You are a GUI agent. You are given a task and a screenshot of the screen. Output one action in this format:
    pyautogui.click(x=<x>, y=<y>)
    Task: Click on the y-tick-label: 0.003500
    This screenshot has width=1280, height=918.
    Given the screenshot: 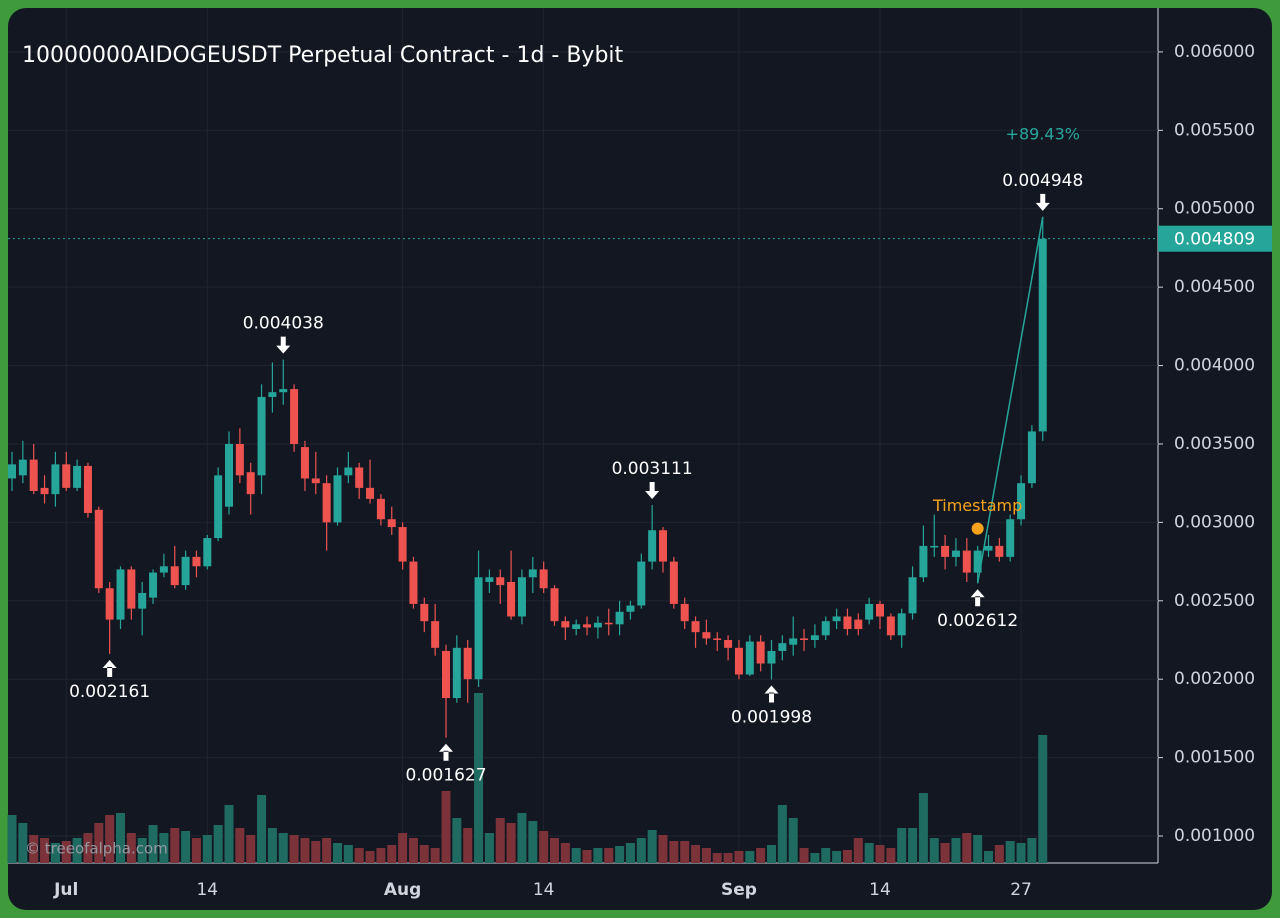 What is the action you would take?
    pyautogui.click(x=1214, y=444)
    